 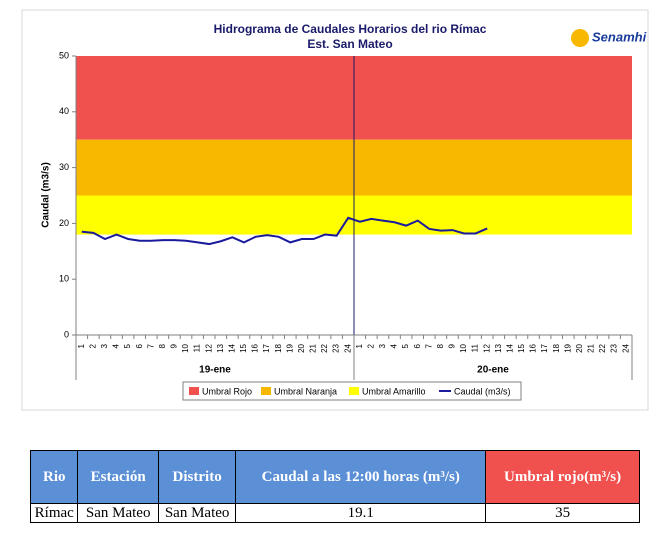 I want to click on chart-subtitle: Est. San Mateo, so click(x=349, y=44).